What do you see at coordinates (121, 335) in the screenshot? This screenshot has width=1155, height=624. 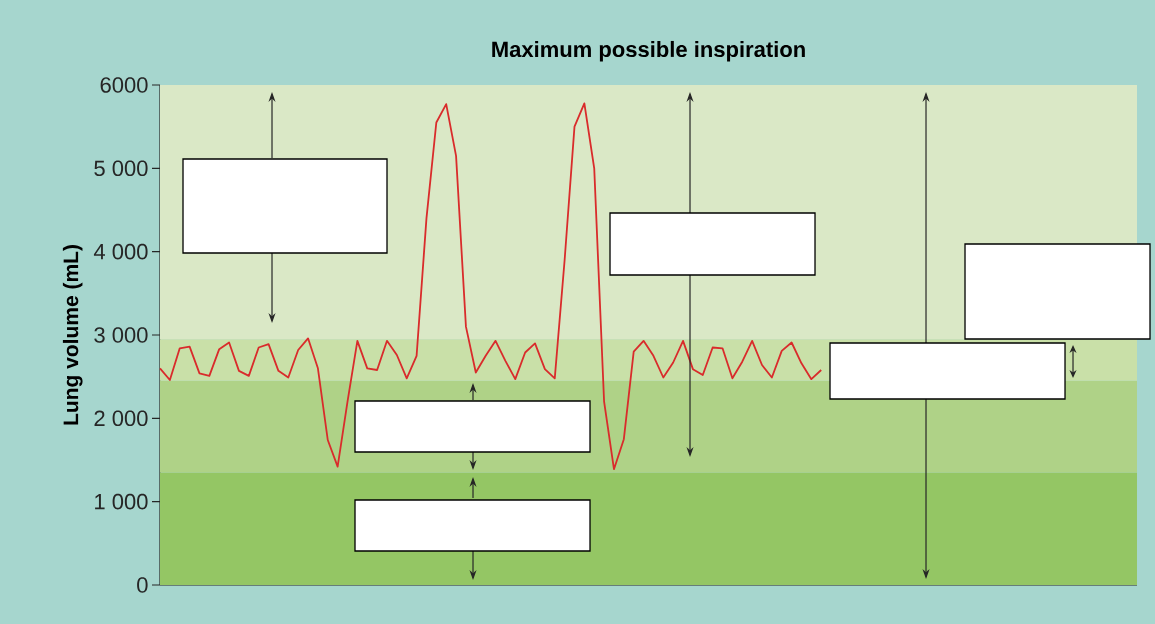 I see `y-tick-label: 3 000` at bounding box center [121, 335].